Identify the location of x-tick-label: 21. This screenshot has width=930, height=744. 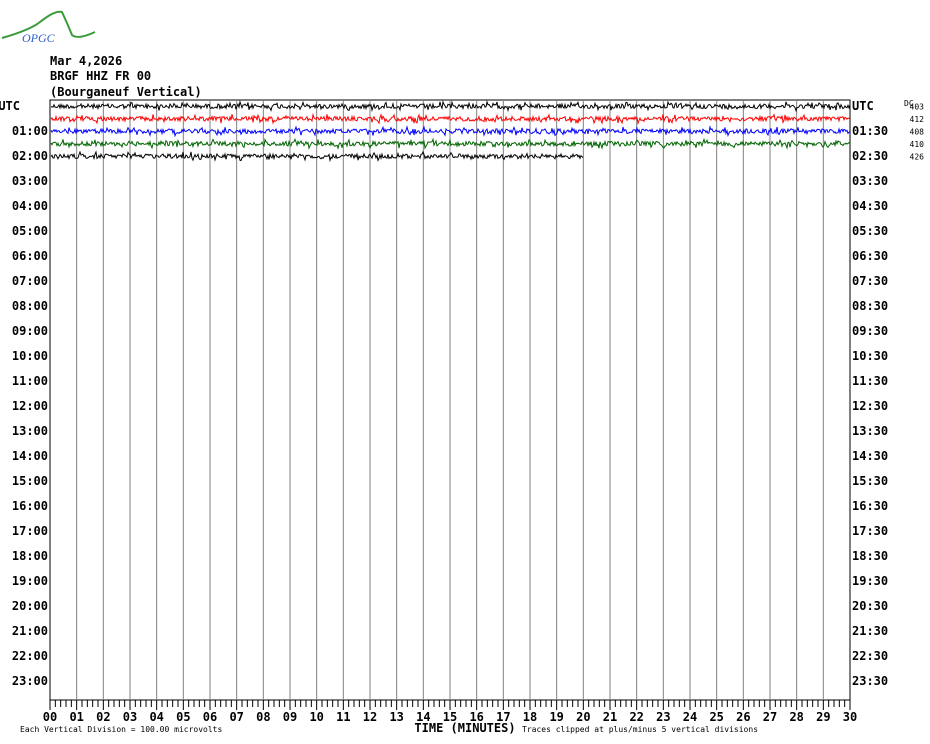
(610, 717).